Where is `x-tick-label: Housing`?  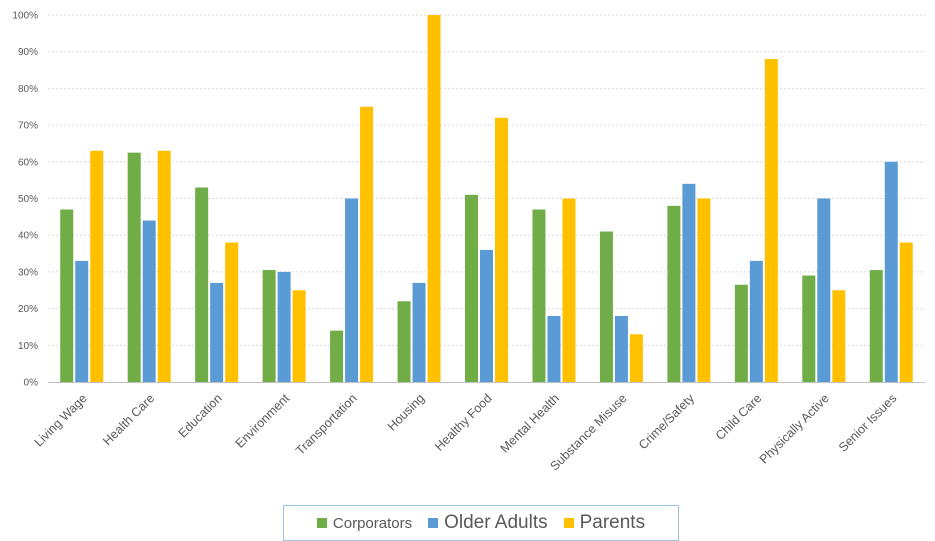 x-tick-label: Housing is located at coordinates (406, 412).